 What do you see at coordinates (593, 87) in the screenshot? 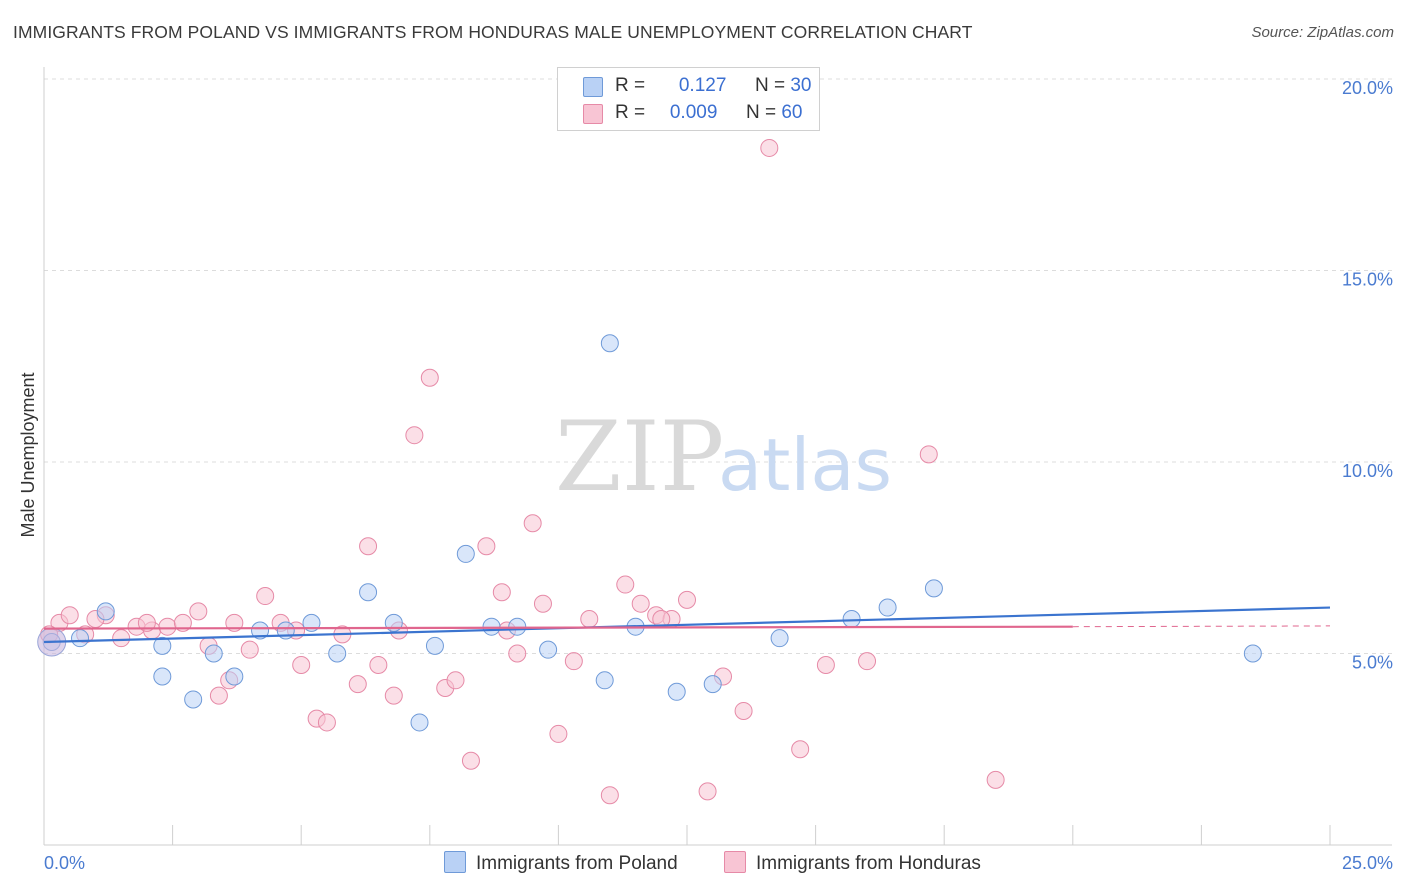
I see `poland-swatch` at bounding box center [593, 87].